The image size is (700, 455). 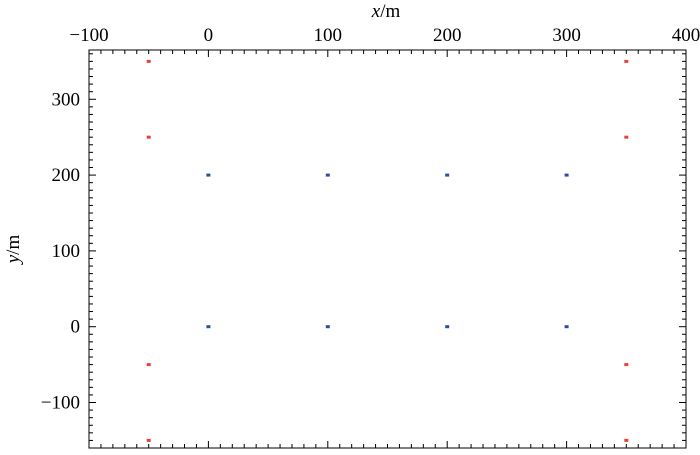 I want to click on y-tick-label: 0, so click(x=76, y=327).